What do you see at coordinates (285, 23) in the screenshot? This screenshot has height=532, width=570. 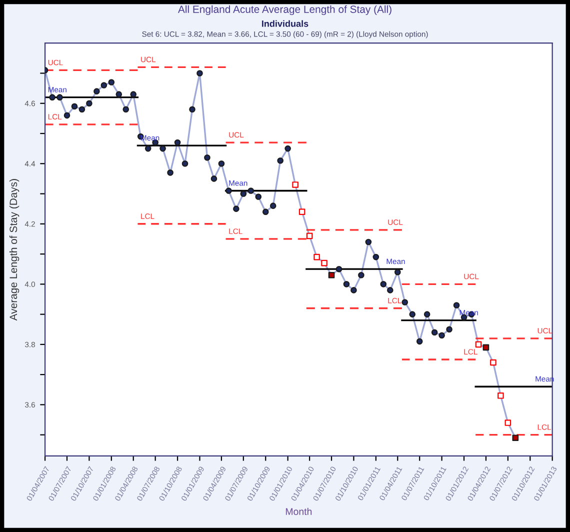 I see `chart-subtitle: Individuals` at bounding box center [285, 23].